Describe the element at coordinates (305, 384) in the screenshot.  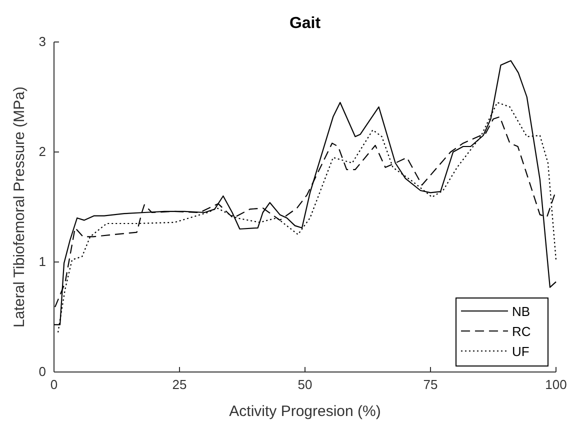
I see `x-tick-label: 50` at that location.